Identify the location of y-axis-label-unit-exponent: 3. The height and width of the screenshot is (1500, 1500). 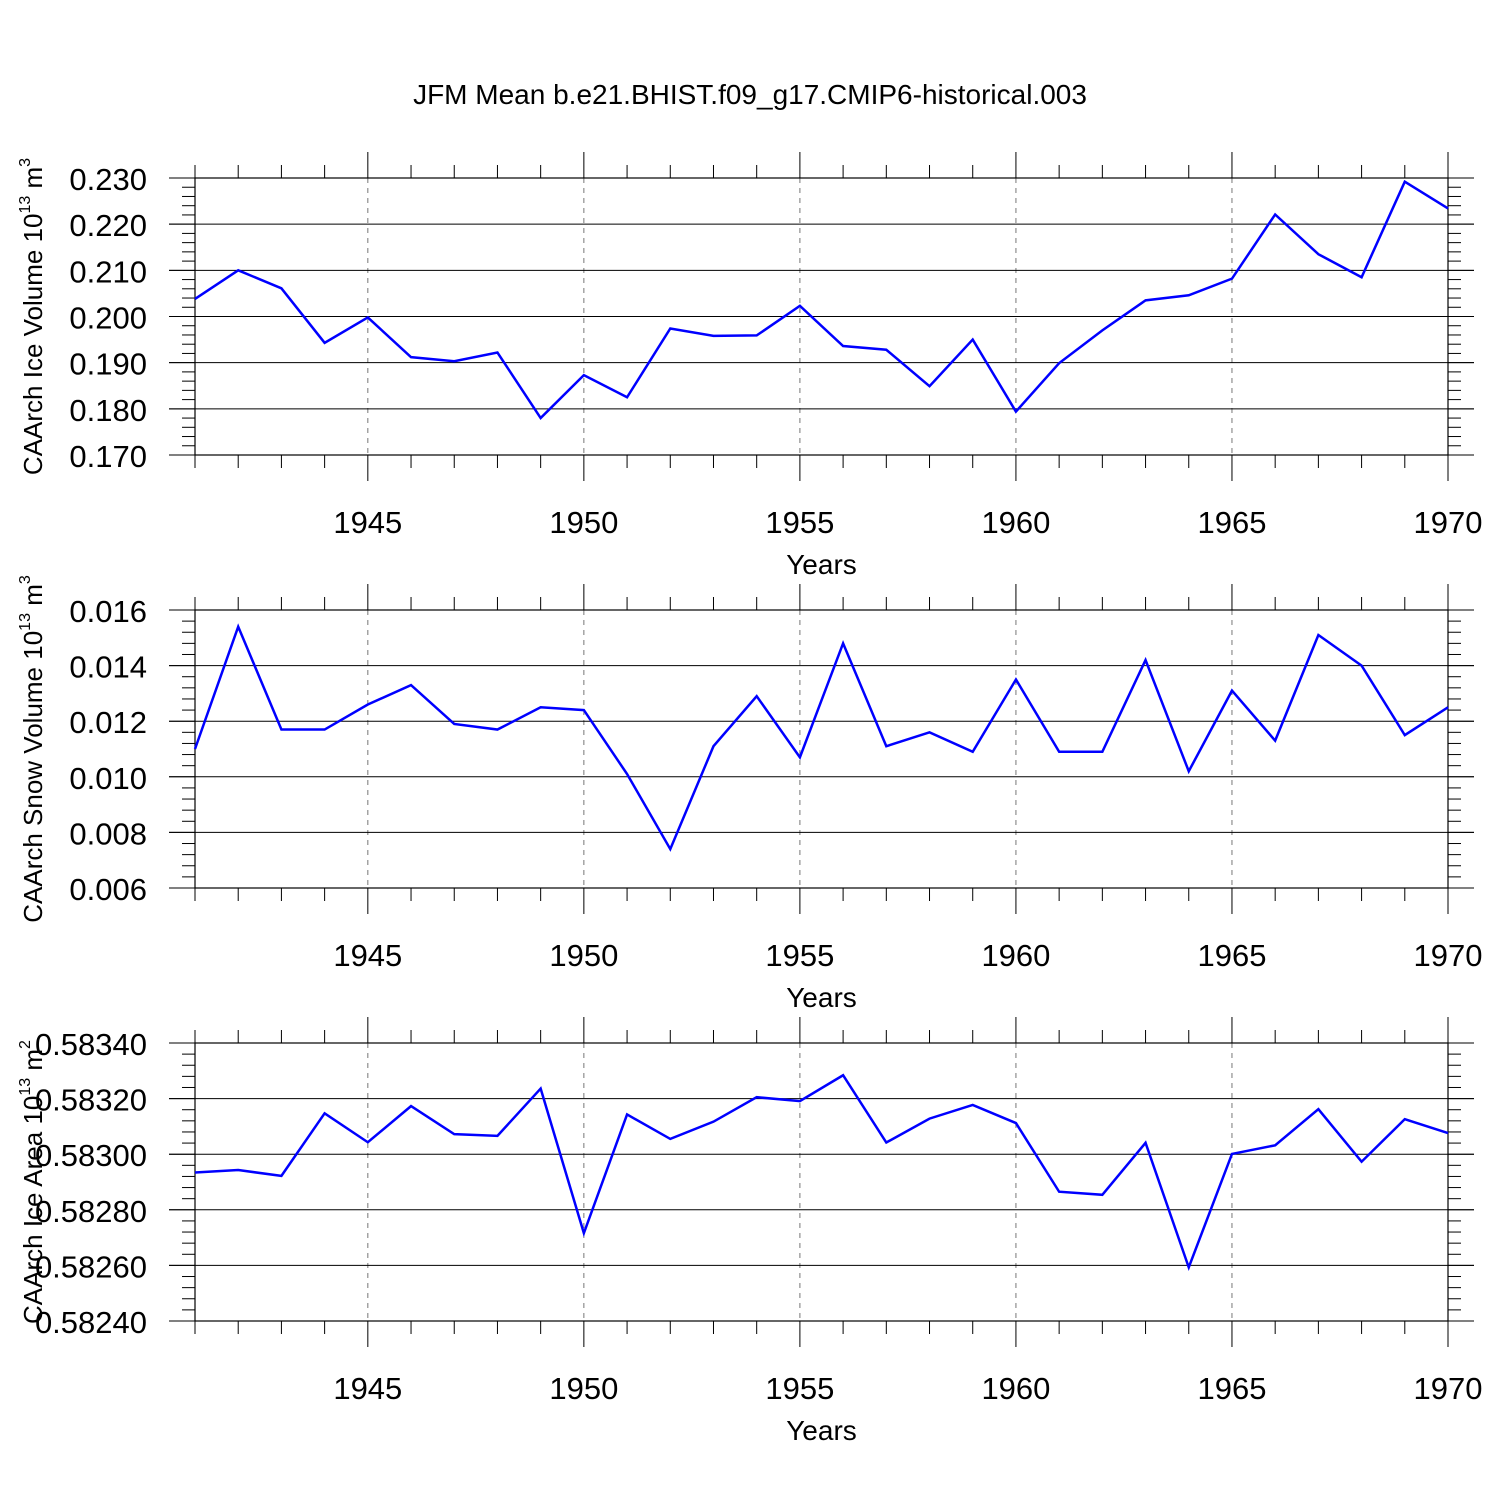
(25, 579).